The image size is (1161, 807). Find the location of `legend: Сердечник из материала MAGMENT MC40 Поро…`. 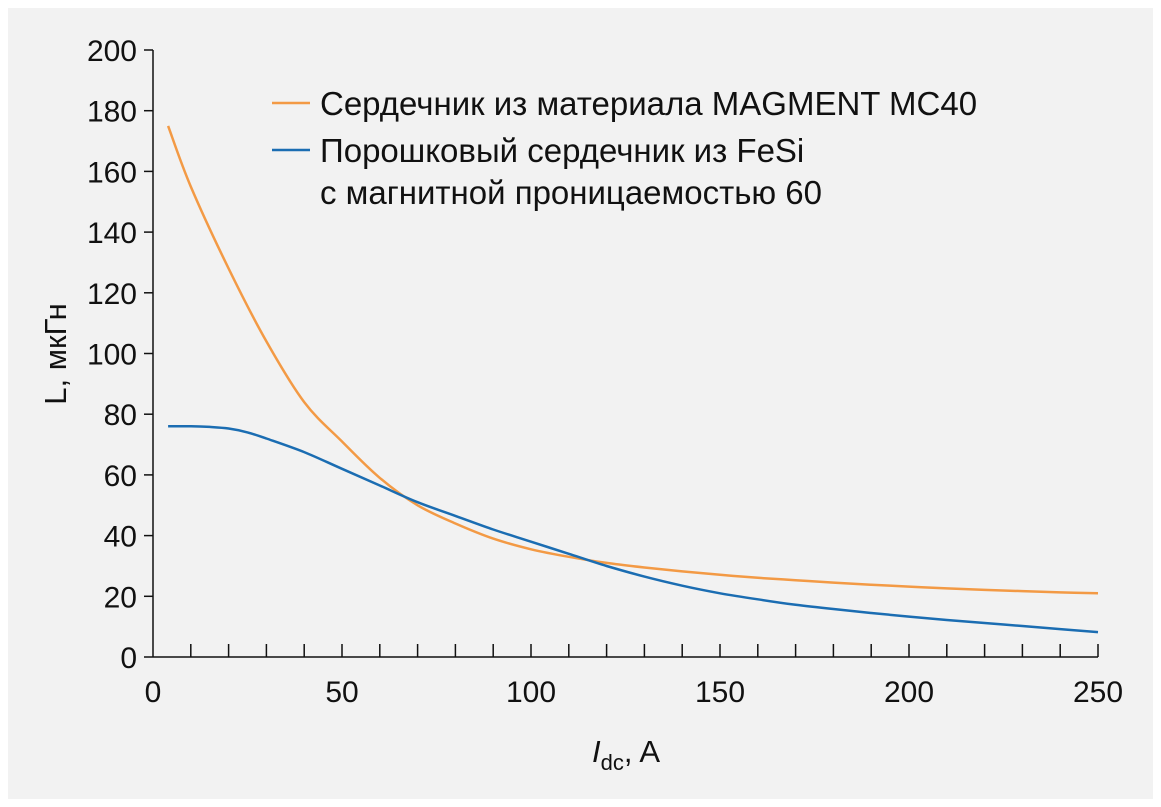

legend: Сердечник из материала MAGMENT MC40 Поро… is located at coordinates (624, 148).